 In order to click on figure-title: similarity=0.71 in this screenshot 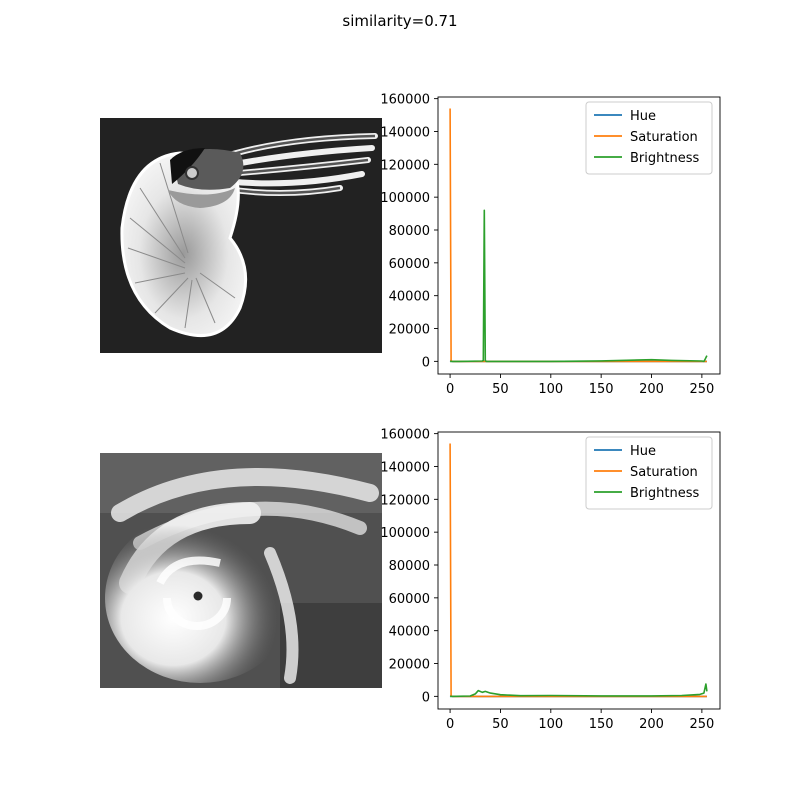, I will do `click(400, 21)`.